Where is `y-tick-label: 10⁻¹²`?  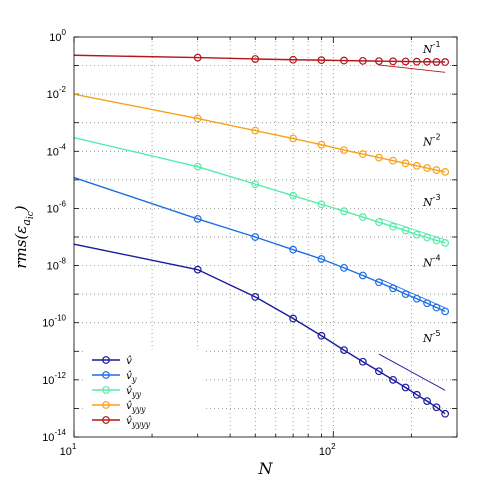
y-tick-label: 10⁻¹² is located at coordinates (54, 379).